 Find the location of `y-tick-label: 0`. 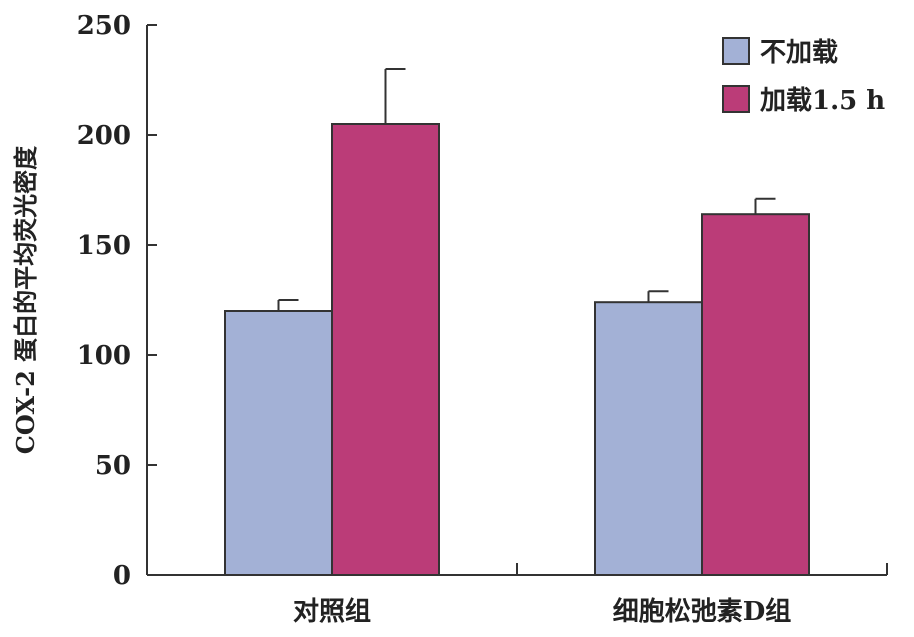

y-tick-label: 0 is located at coordinates (122, 576).